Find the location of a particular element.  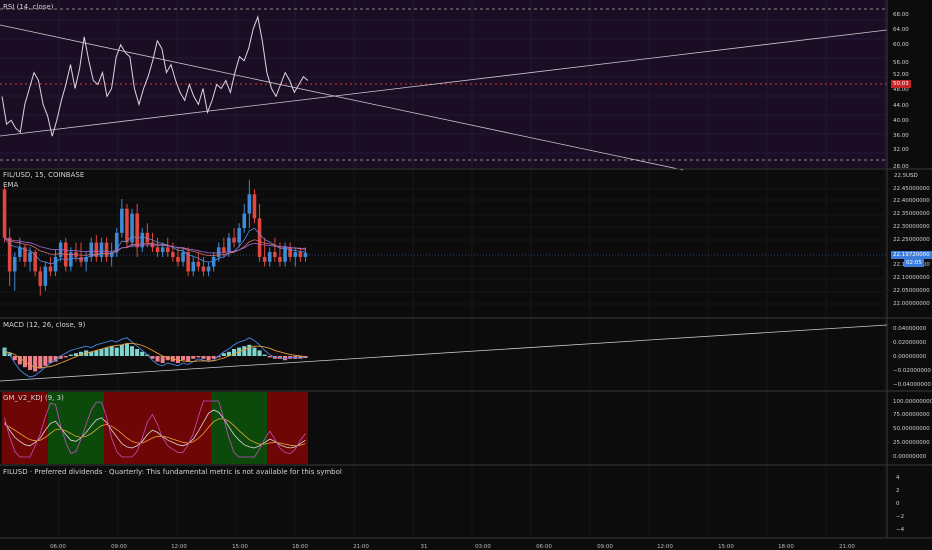

price-axis-tick: 22.35000000 is located at coordinates (911, 214).